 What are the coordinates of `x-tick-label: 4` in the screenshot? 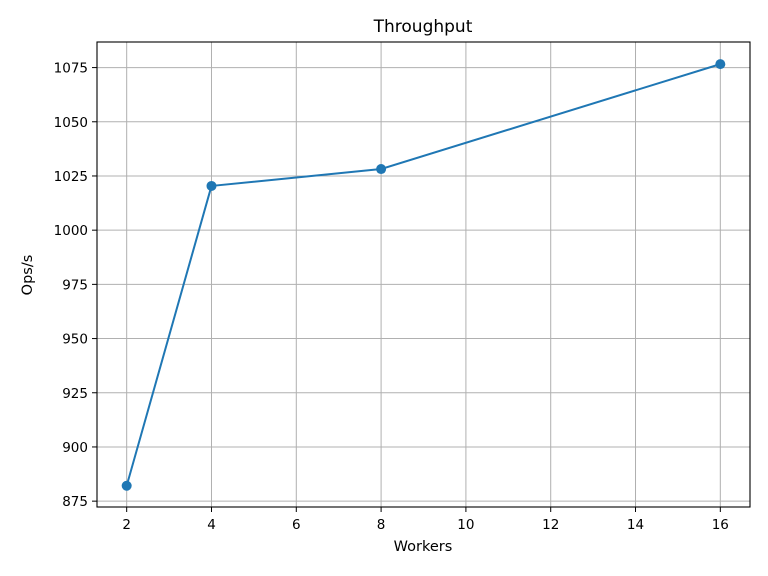 It's located at (211, 525).